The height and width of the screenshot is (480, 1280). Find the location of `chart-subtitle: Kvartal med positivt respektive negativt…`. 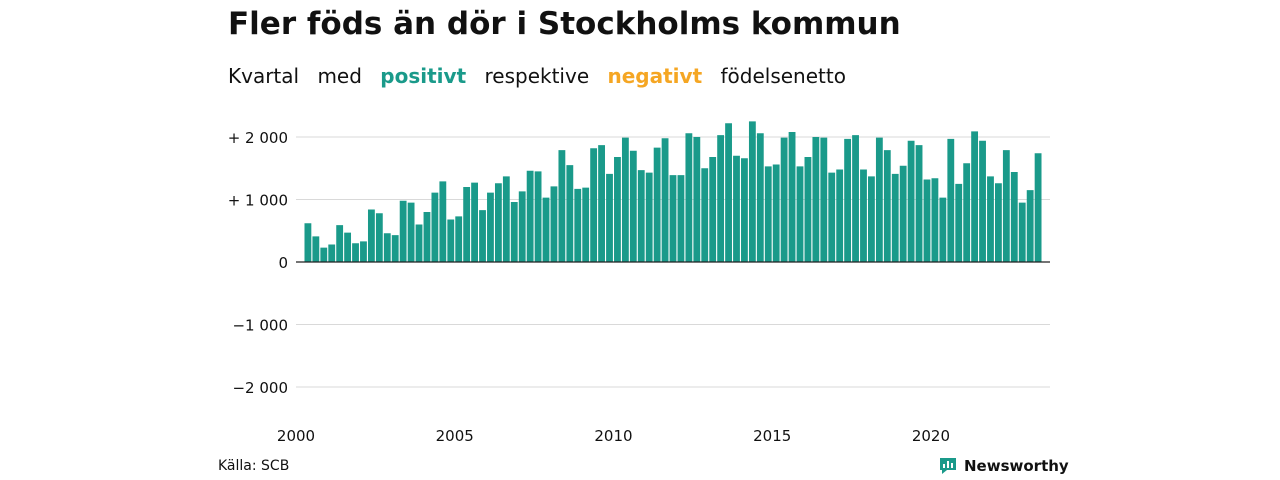

chart-subtitle: Kvartal med positivt respektive negativt… is located at coordinates (543, 76).